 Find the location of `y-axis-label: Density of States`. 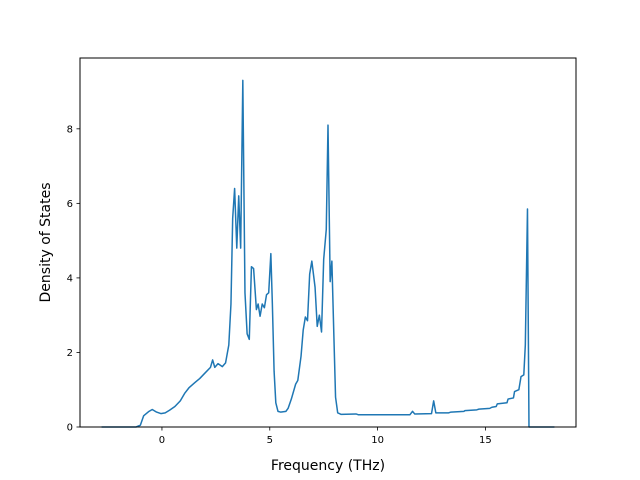

y-axis-label: Density of States is located at coordinates (46, 243).